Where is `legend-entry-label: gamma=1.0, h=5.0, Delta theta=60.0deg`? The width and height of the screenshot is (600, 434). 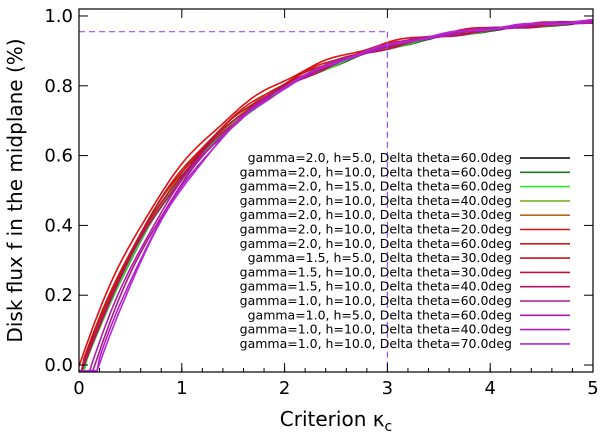
legend-entry-label: gamma=1.0, h=5.0, Delta theta=60.0deg is located at coordinates (380, 314).